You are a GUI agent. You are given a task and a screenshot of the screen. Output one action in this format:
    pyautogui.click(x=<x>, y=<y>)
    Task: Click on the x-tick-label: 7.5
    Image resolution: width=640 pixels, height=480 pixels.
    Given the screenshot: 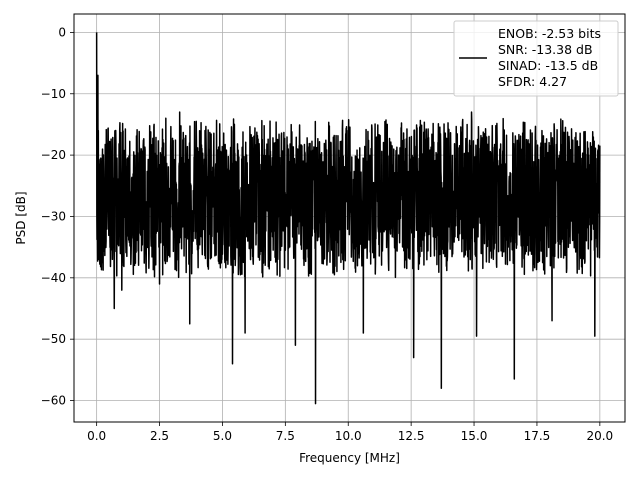 What is the action you would take?
    pyautogui.click(x=285, y=436)
    